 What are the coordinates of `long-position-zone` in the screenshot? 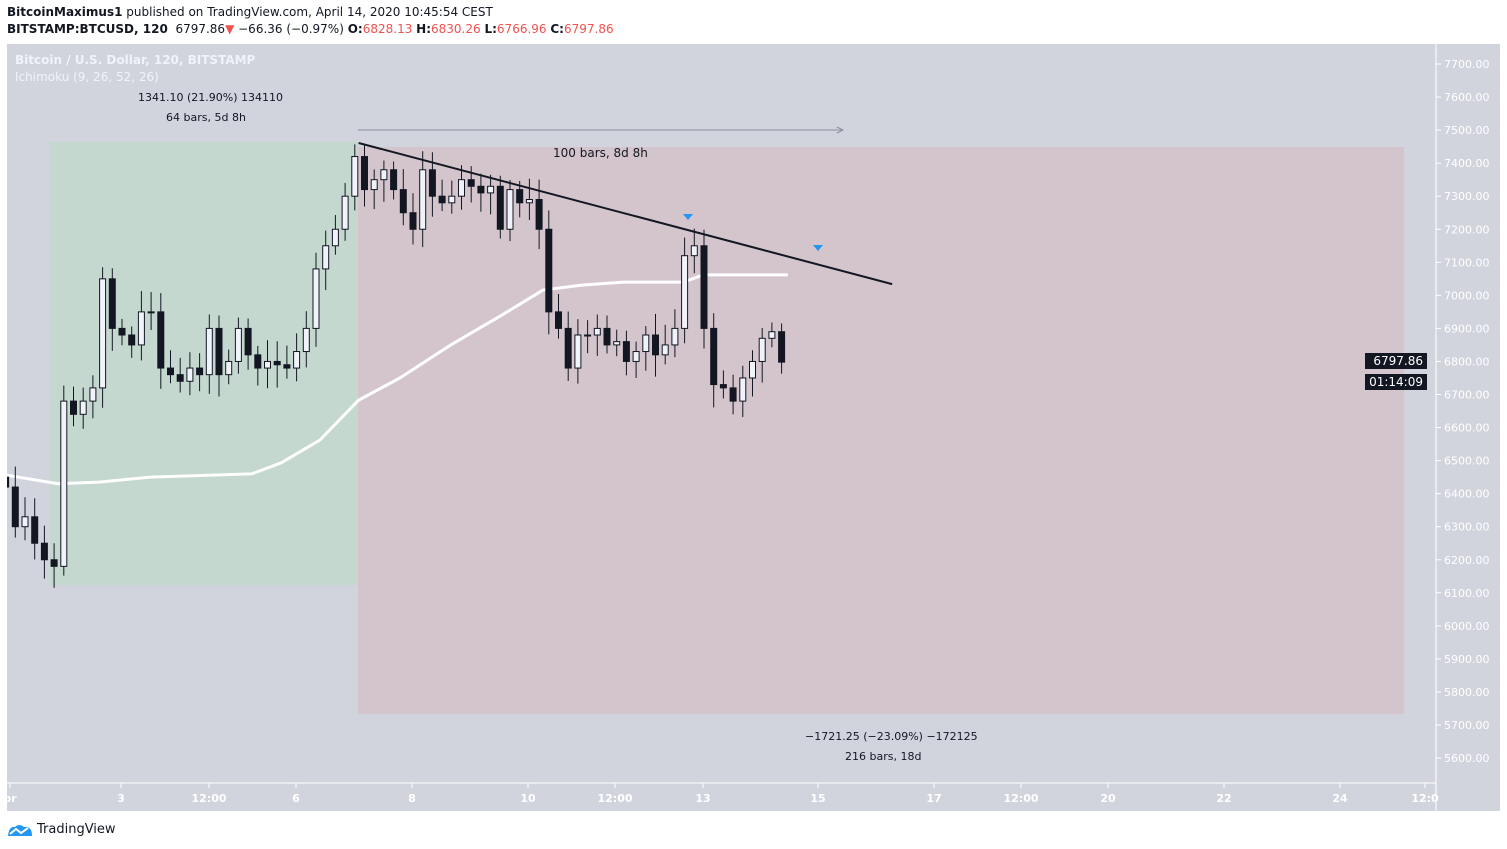 It's located at (204, 363).